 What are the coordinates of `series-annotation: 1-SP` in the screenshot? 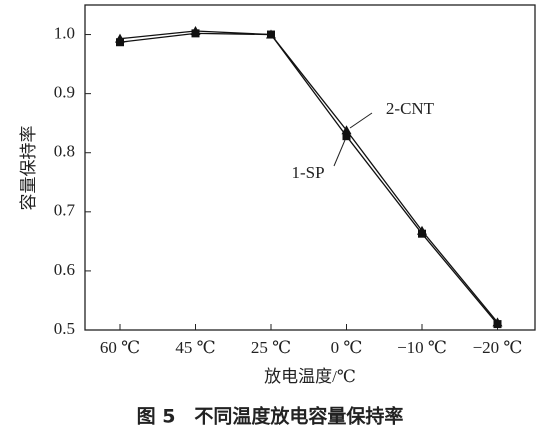 It's located at (307, 172).